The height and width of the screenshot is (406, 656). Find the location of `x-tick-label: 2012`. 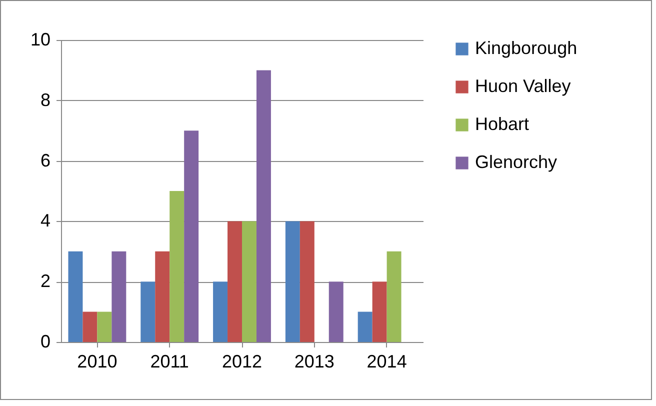

x-tick-label: 2012 is located at coordinates (242, 362).